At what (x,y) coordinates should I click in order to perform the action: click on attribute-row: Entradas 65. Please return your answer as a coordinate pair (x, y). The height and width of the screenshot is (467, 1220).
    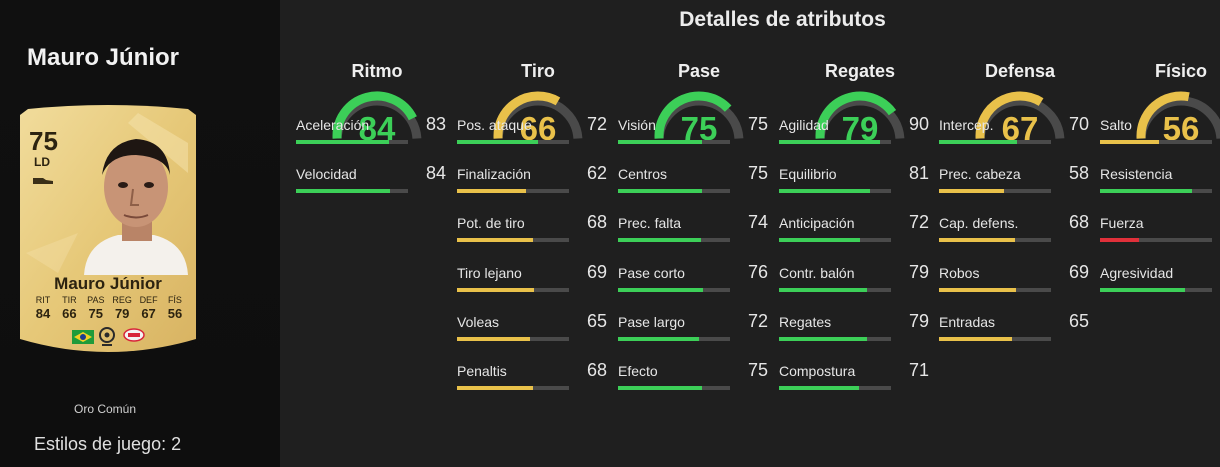
    Looking at the image, I should click on (1014, 327).